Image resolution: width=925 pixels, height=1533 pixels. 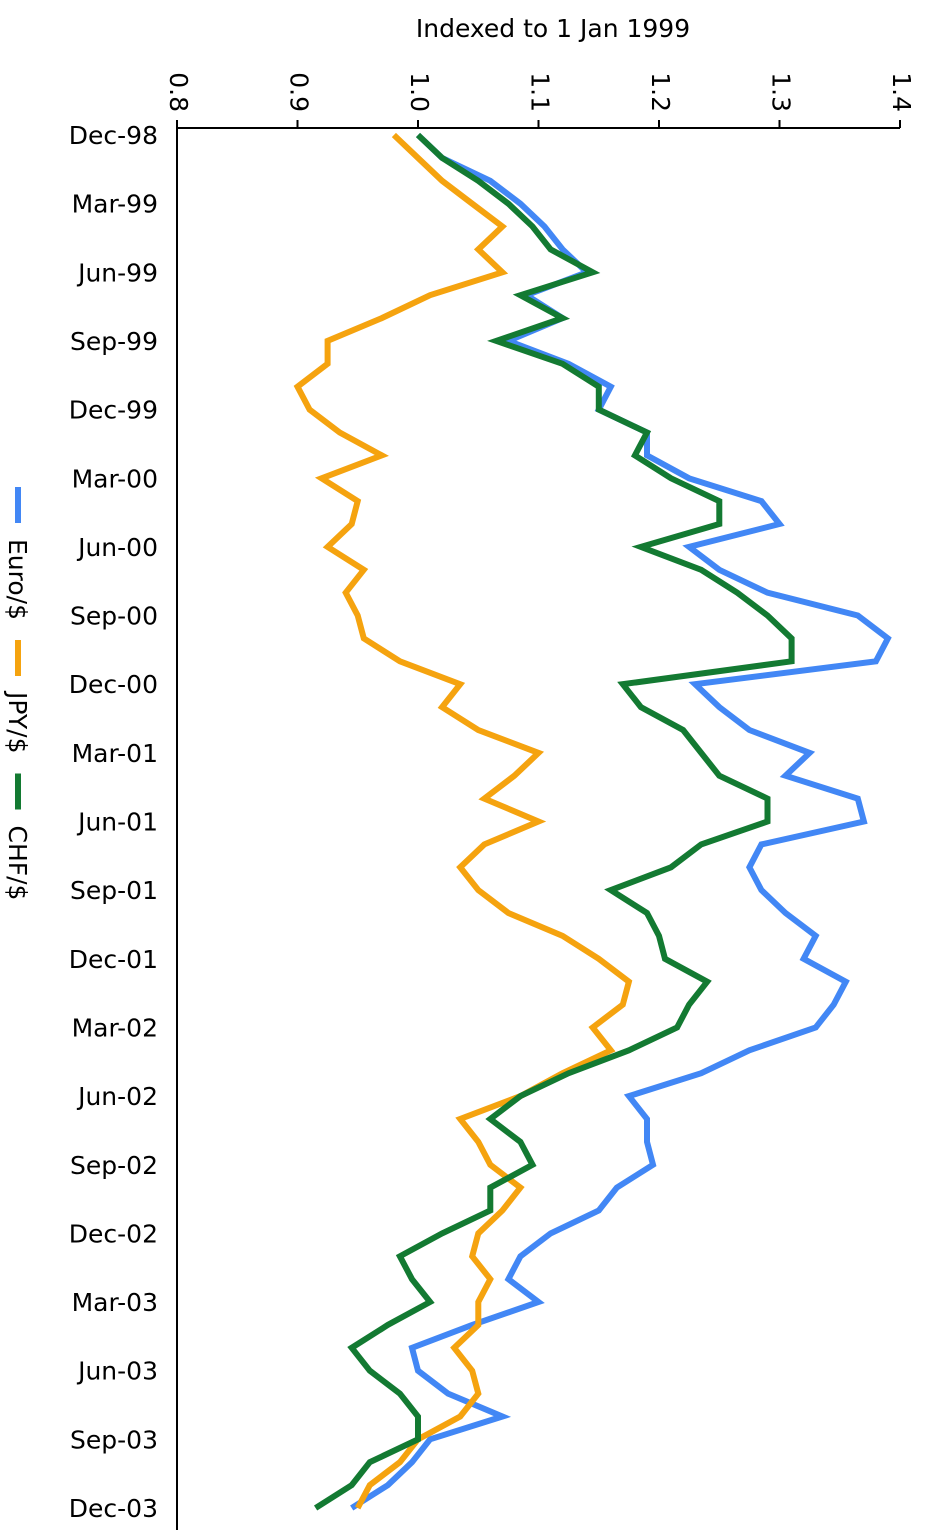 What do you see at coordinates (117, 272) in the screenshot?
I see `x-tick-label: Jun-99` at bounding box center [117, 272].